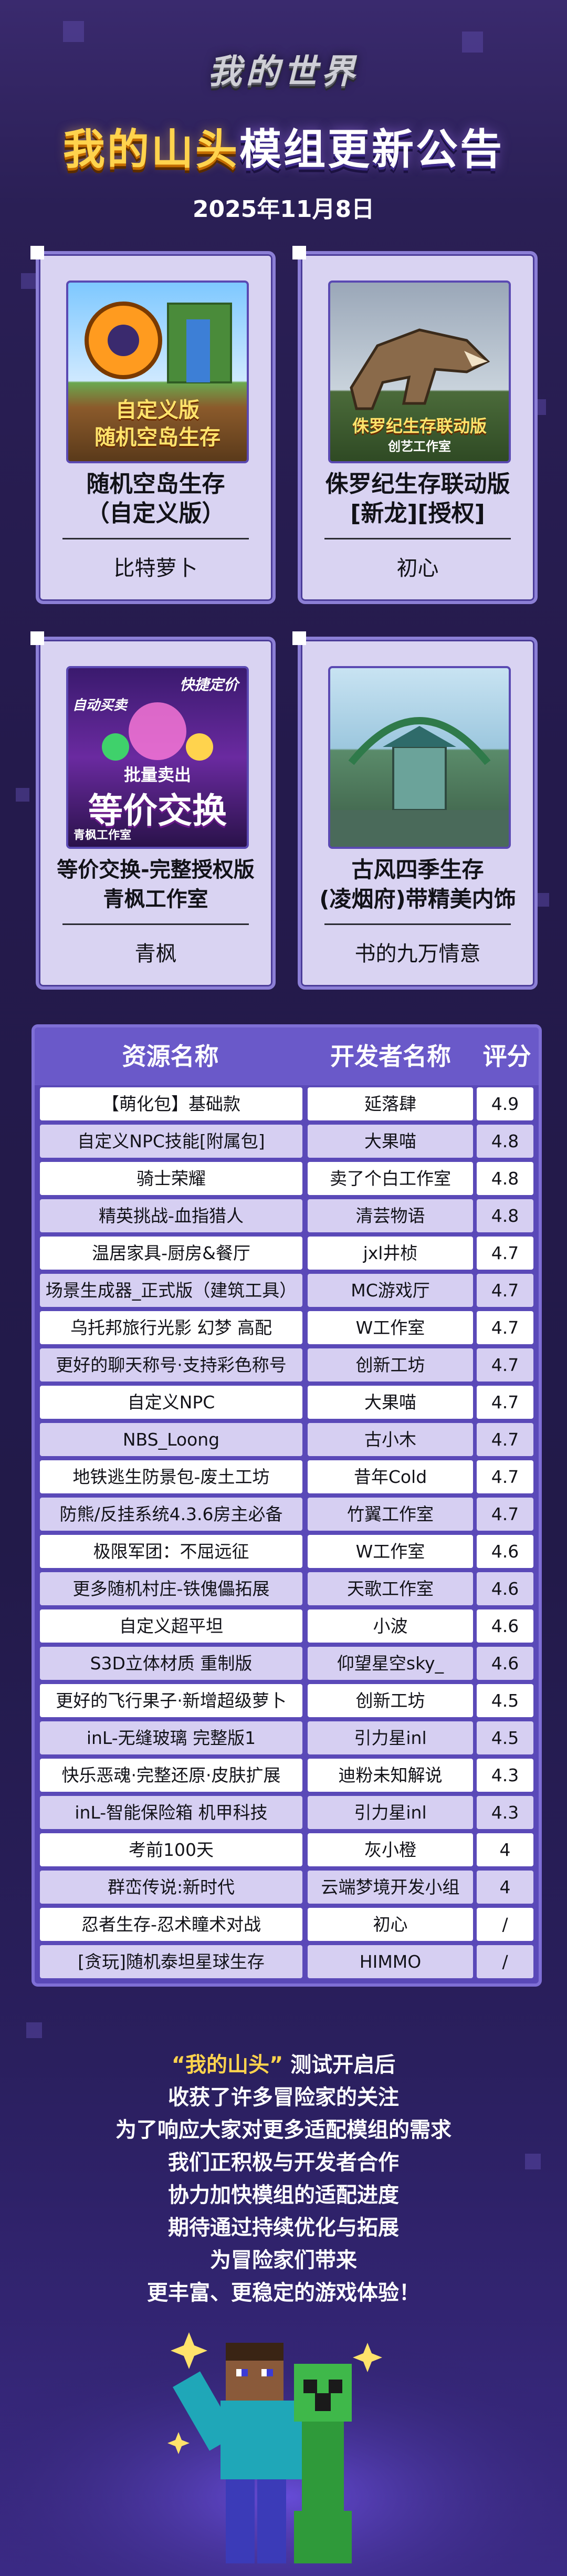 This screenshot has height=2576, width=567. What do you see at coordinates (287, 1961) in the screenshot?
I see `table-row: [贪玩]随机泰坦星球生存 HIMMO /` at bounding box center [287, 1961].